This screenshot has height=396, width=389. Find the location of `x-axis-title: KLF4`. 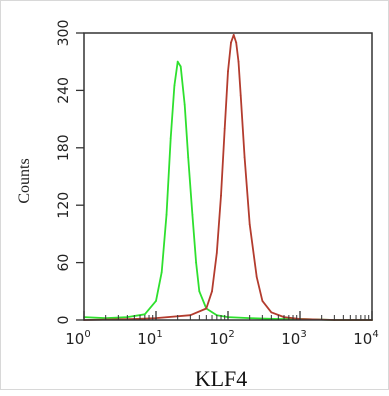

x-axis-title: KLF4 is located at coordinates (221, 378).